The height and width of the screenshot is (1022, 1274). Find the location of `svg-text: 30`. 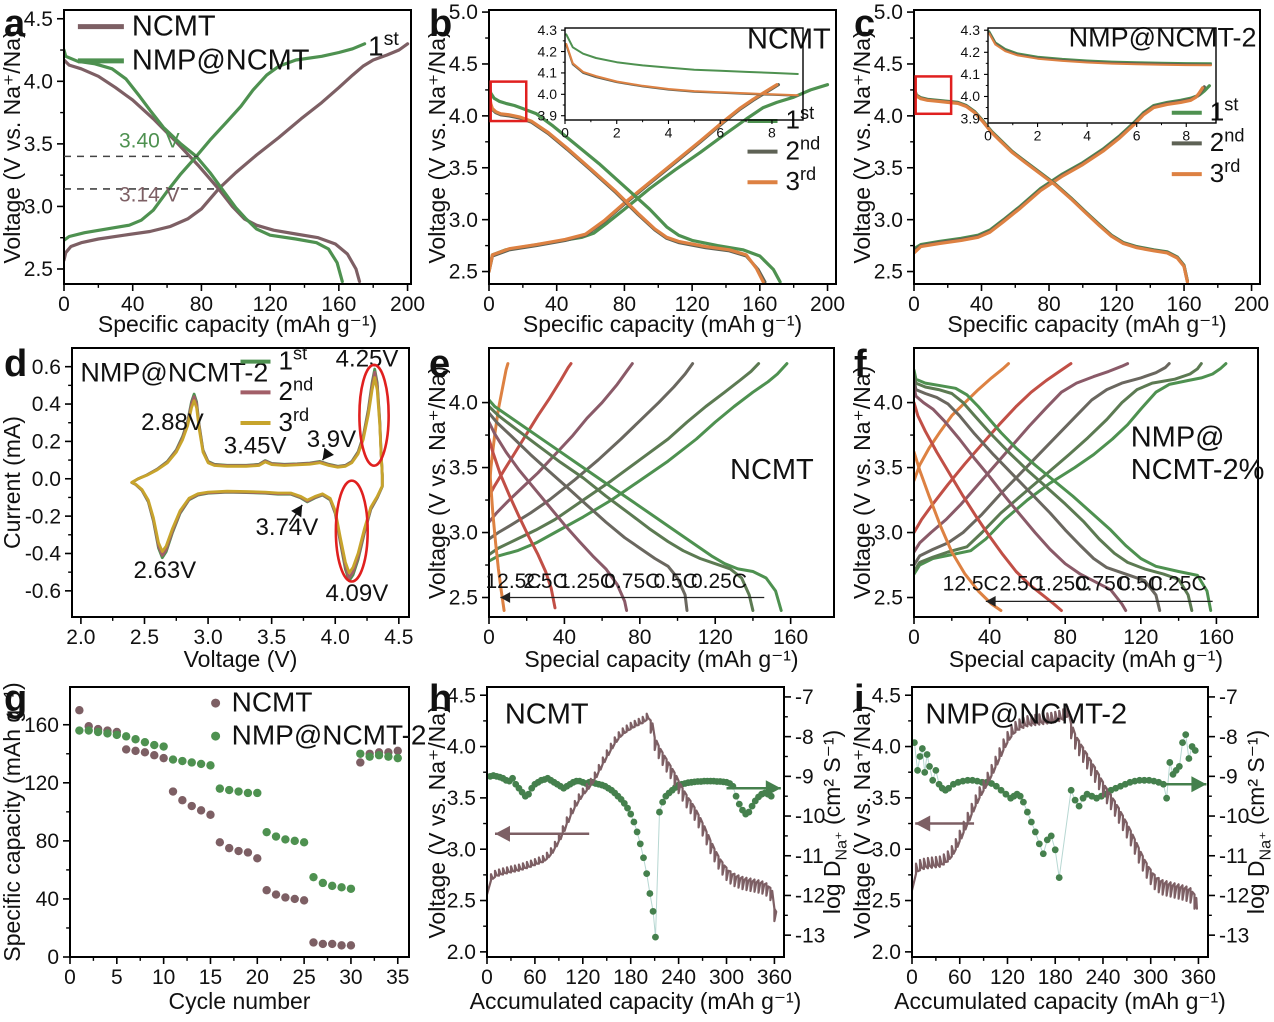

svg-text: 30 is located at coordinates (350, 977).